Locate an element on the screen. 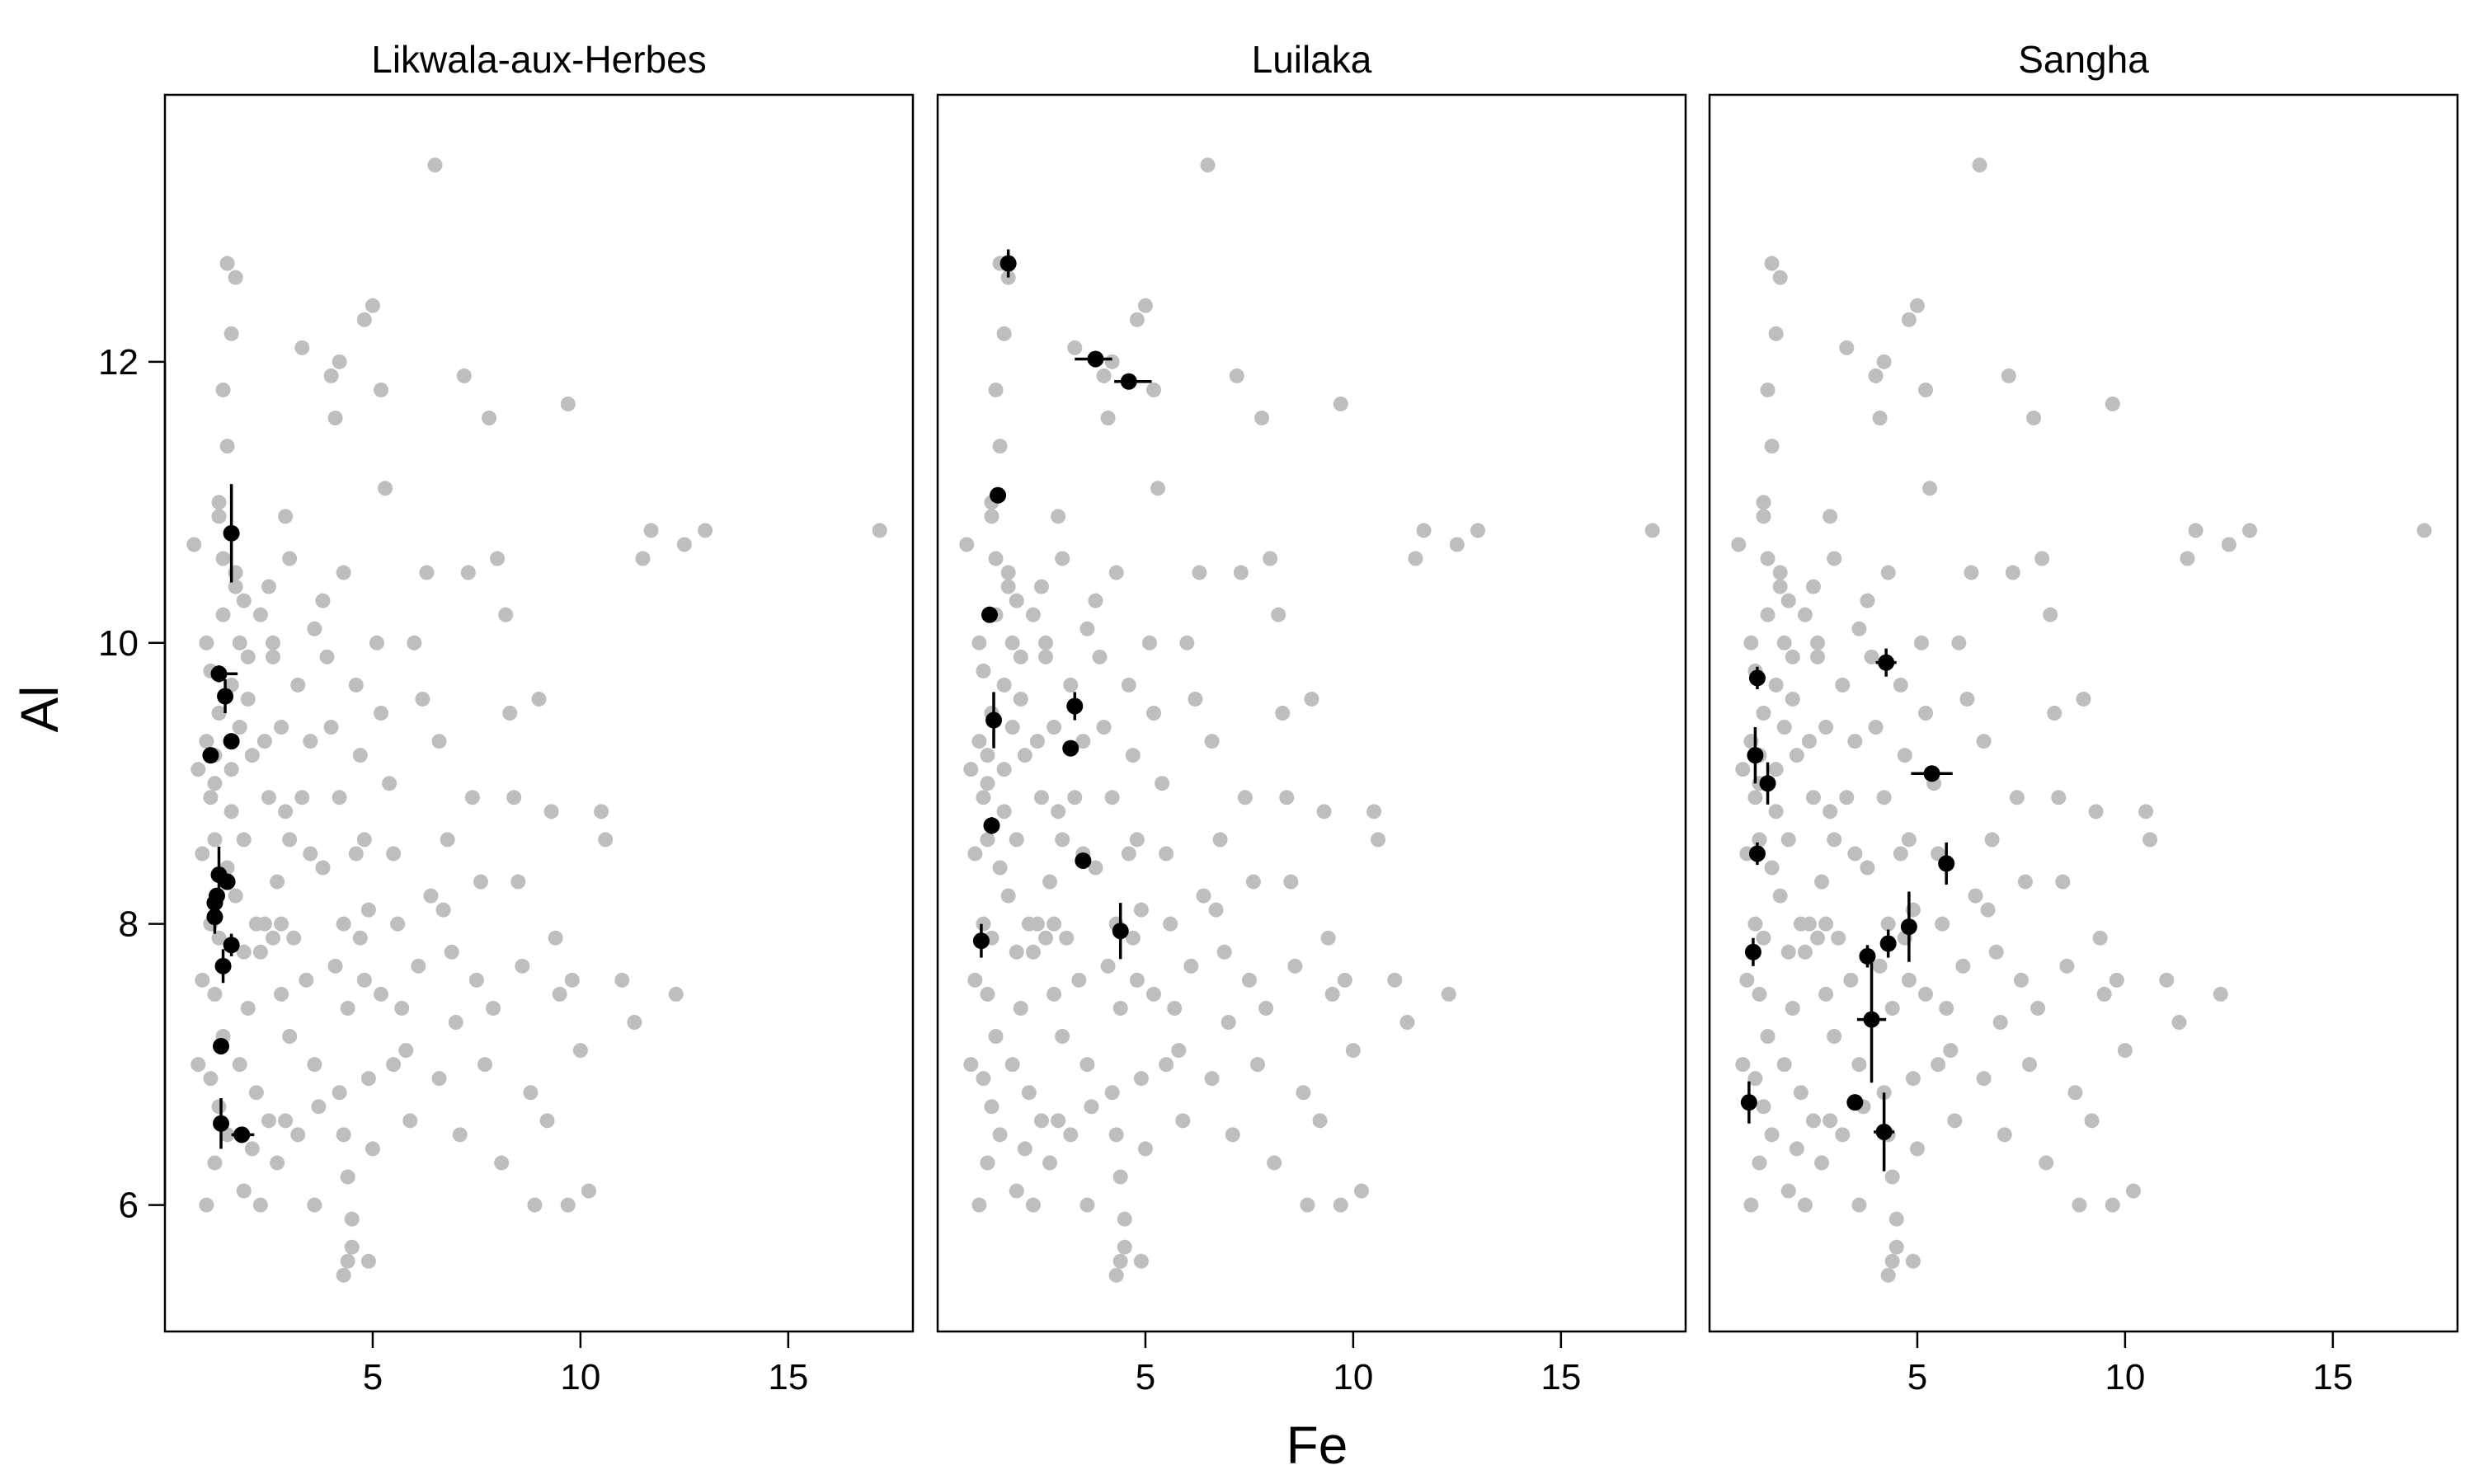 The width and height of the screenshot is (2474, 1484). x-tick-label: 10 is located at coordinates (1353, 1377).